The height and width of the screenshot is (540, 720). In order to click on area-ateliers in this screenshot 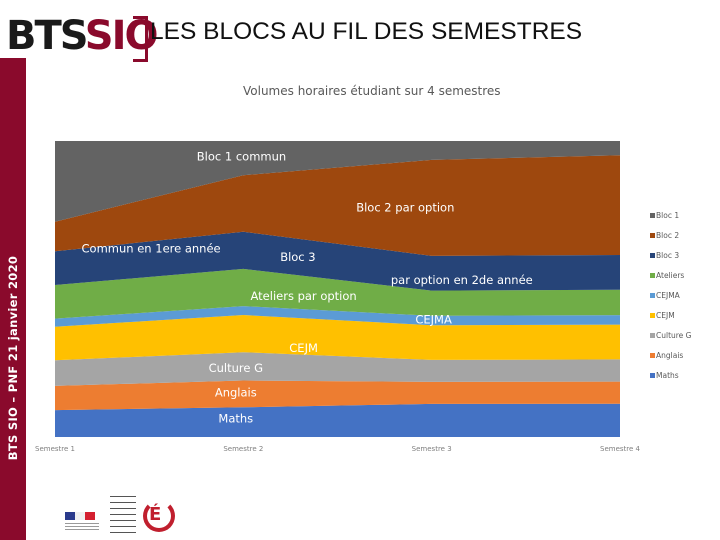, I will do `click(337, 293)`.